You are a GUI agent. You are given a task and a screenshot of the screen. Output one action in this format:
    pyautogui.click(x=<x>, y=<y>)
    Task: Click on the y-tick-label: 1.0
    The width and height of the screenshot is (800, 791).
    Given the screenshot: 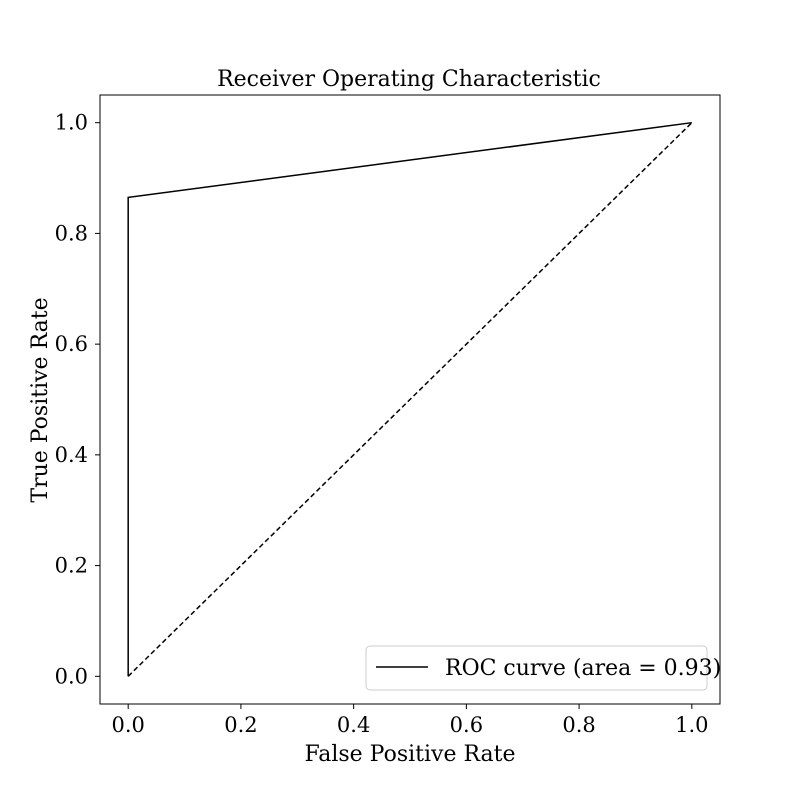 What is the action you would take?
    pyautogui.click(x=71, y=123)
    